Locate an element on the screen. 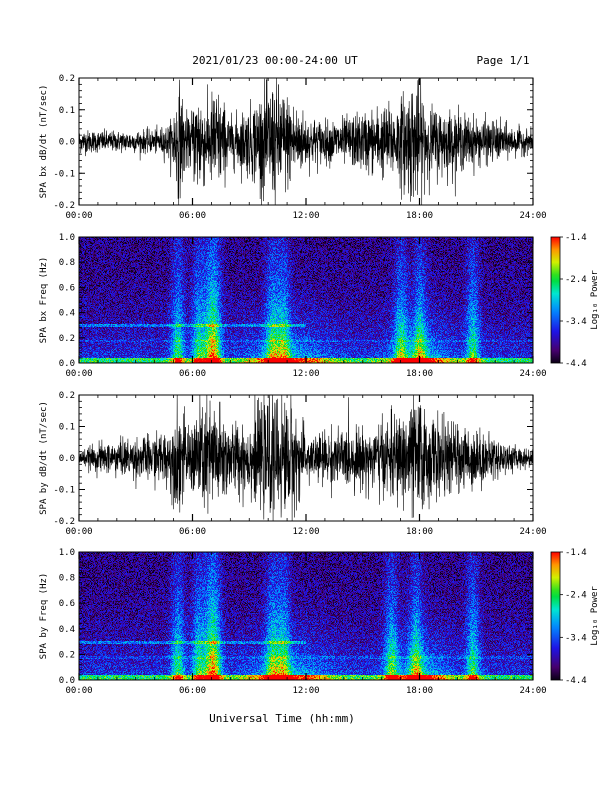  by-spectrogram-image is located at coordinates (306, 616).